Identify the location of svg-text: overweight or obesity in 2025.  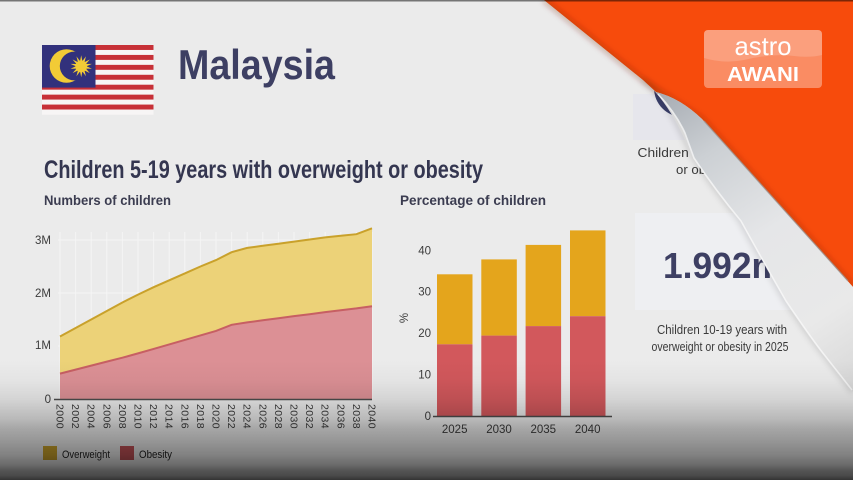
(720, 347).